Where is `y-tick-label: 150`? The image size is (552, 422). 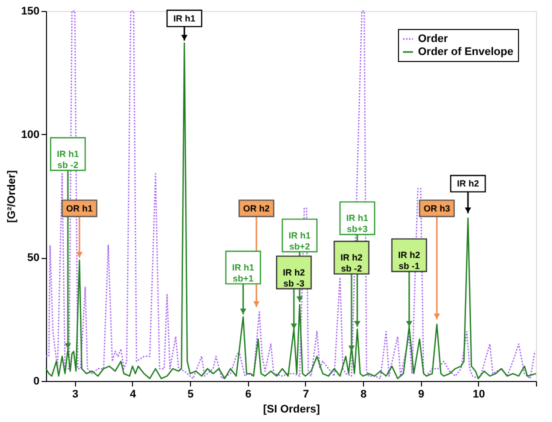 y-tick-label: 150 is located at coordinates (30, 12).